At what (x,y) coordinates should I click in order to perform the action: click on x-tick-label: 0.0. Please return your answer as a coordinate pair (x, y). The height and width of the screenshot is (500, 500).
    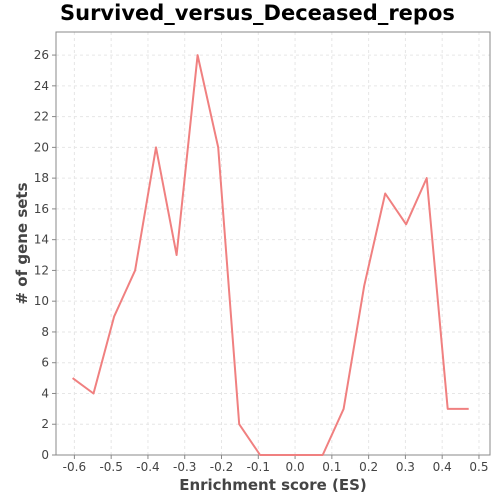
    Looking at the image, I should click on (295, 467).